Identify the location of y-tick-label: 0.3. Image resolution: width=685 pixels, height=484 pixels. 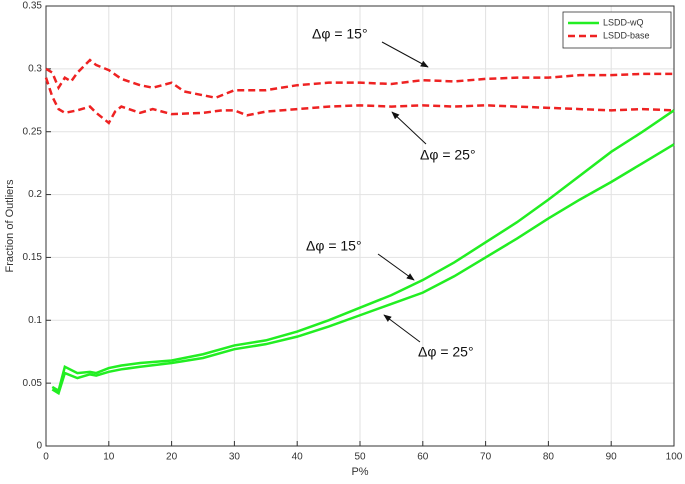
(35, 68).